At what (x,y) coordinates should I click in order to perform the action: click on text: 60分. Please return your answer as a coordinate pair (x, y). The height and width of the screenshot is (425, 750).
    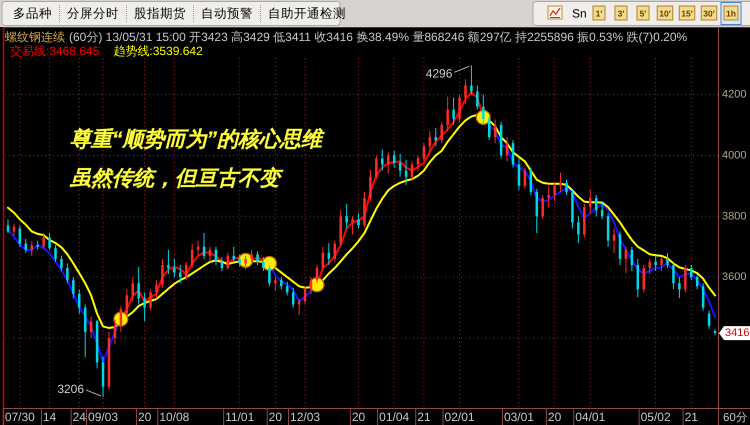
    Looking at the image, I should click on (735, 417).